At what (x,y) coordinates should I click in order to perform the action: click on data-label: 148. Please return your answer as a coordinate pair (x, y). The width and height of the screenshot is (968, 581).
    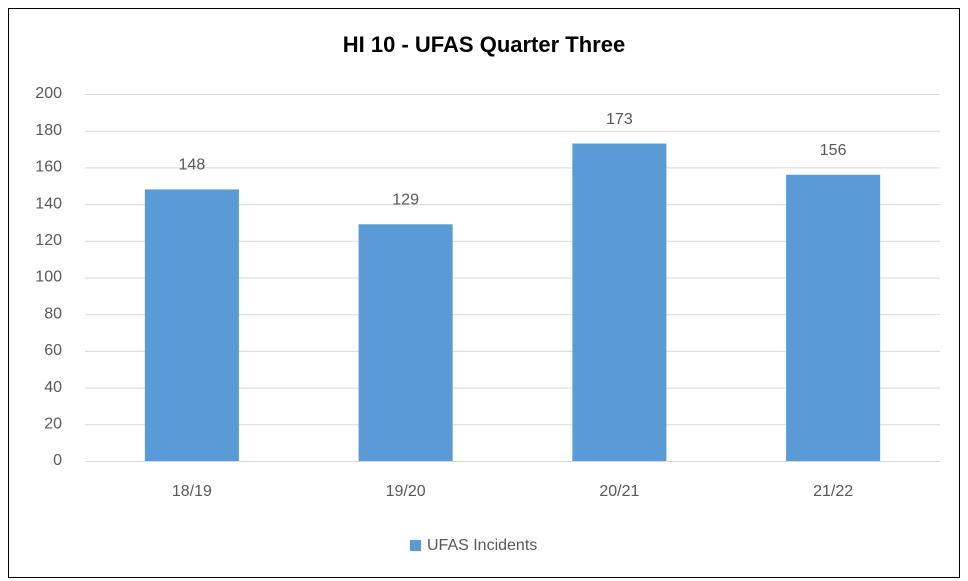
    Looking at the image, I should click on (192, 165).